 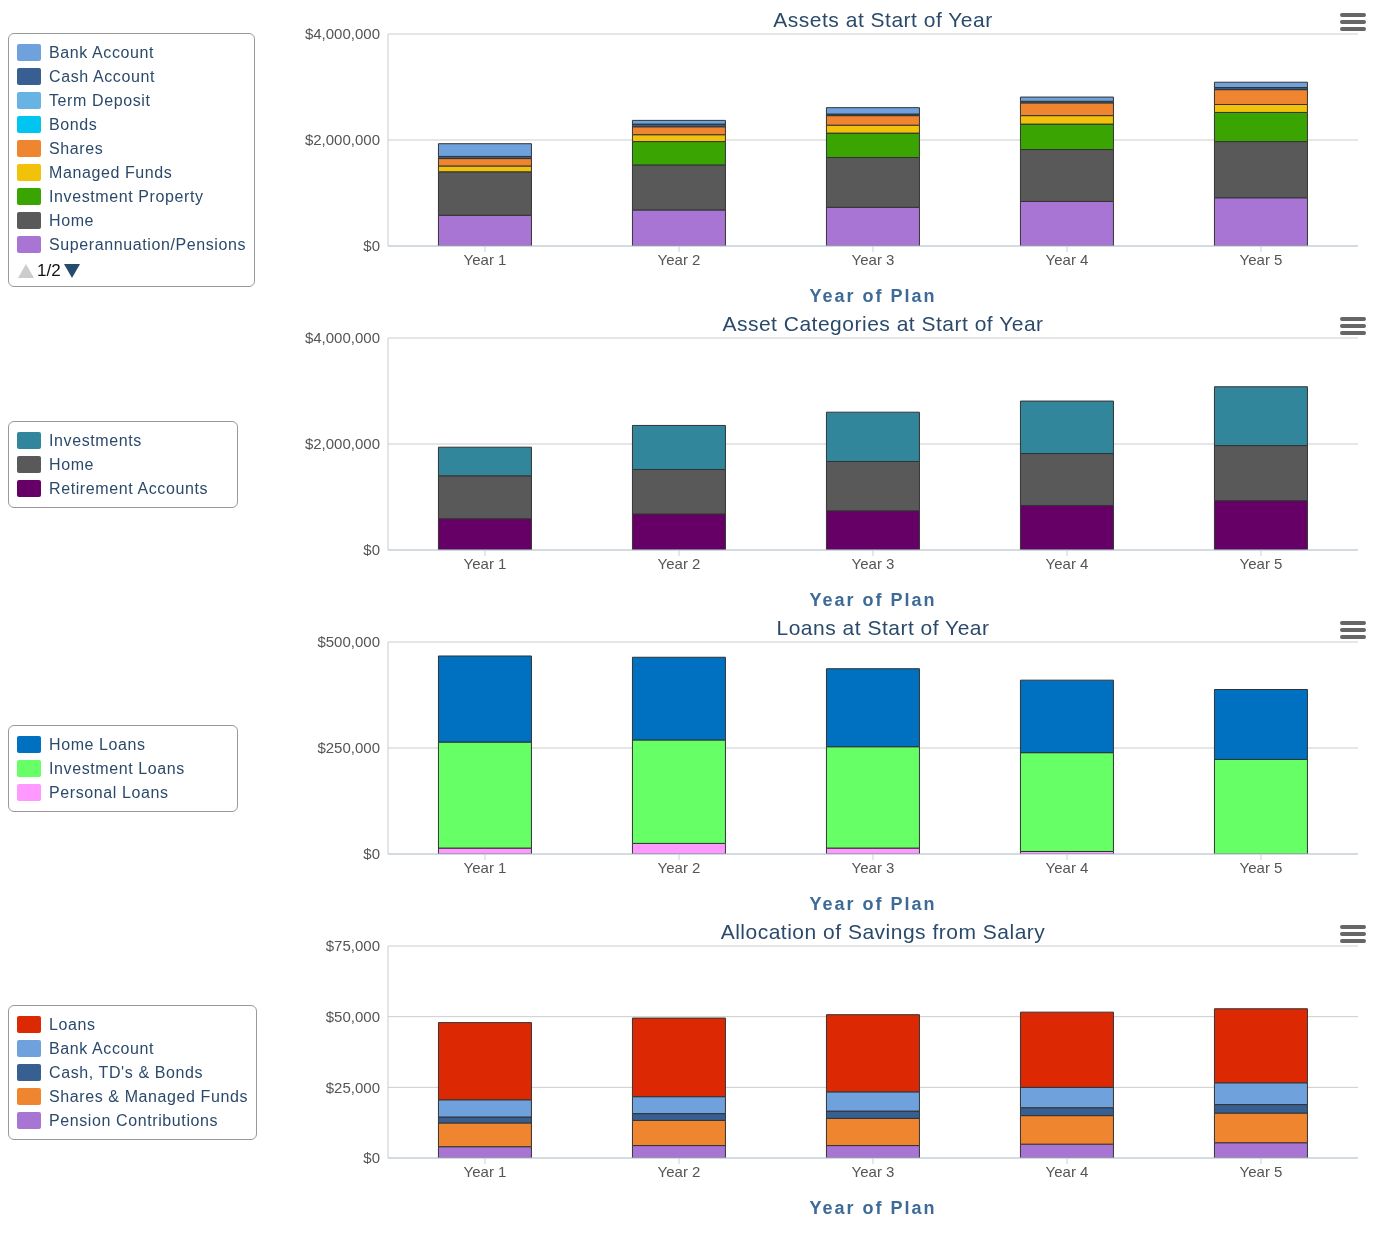 I want to click on legend-label: Investment Property, so click(x=126, y=197).